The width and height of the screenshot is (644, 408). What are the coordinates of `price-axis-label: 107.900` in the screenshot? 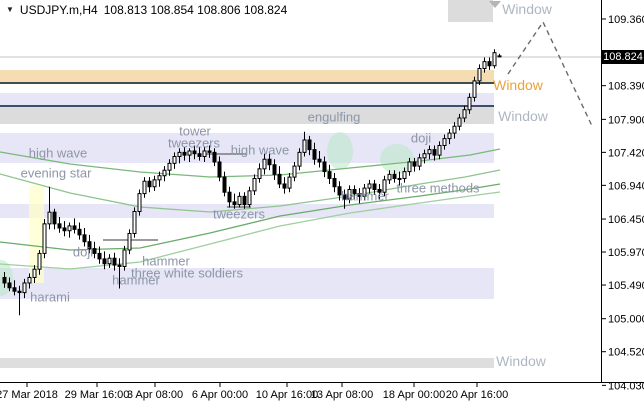 It's located at (626, 120).